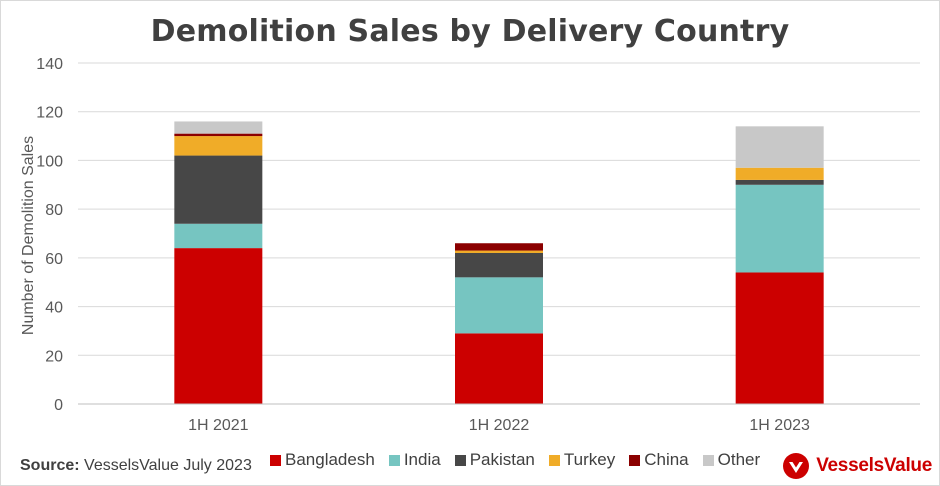 This screenshot has width=940, height=486. What do you see at coordinates (470, 31) in the screenshot?
I see `chart-title: Demolition Sales by Delivery Country` at bounding box center [470, 31].